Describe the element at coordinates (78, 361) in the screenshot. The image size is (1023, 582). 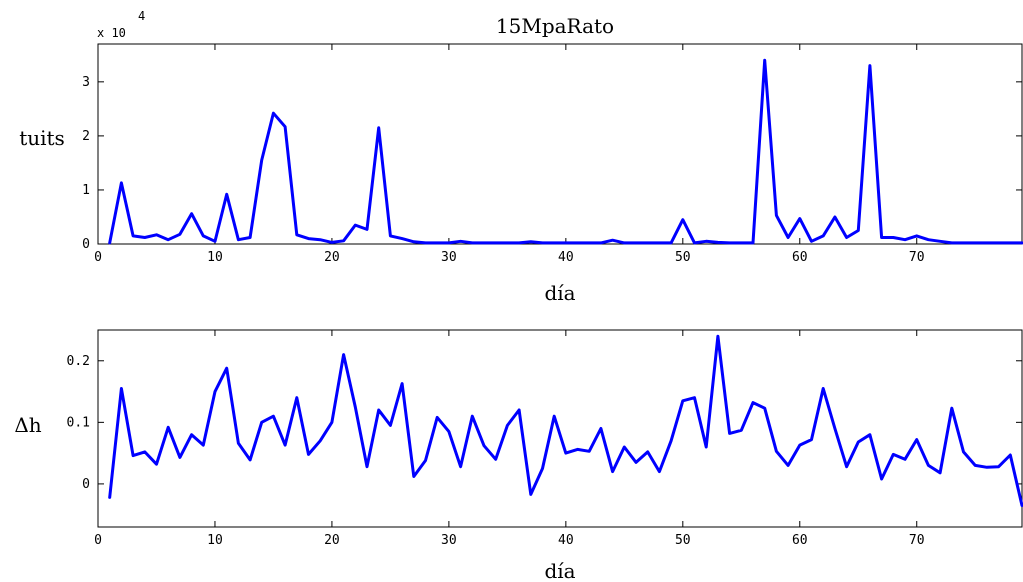
I see `y-tick-label: 0.2` at that location.